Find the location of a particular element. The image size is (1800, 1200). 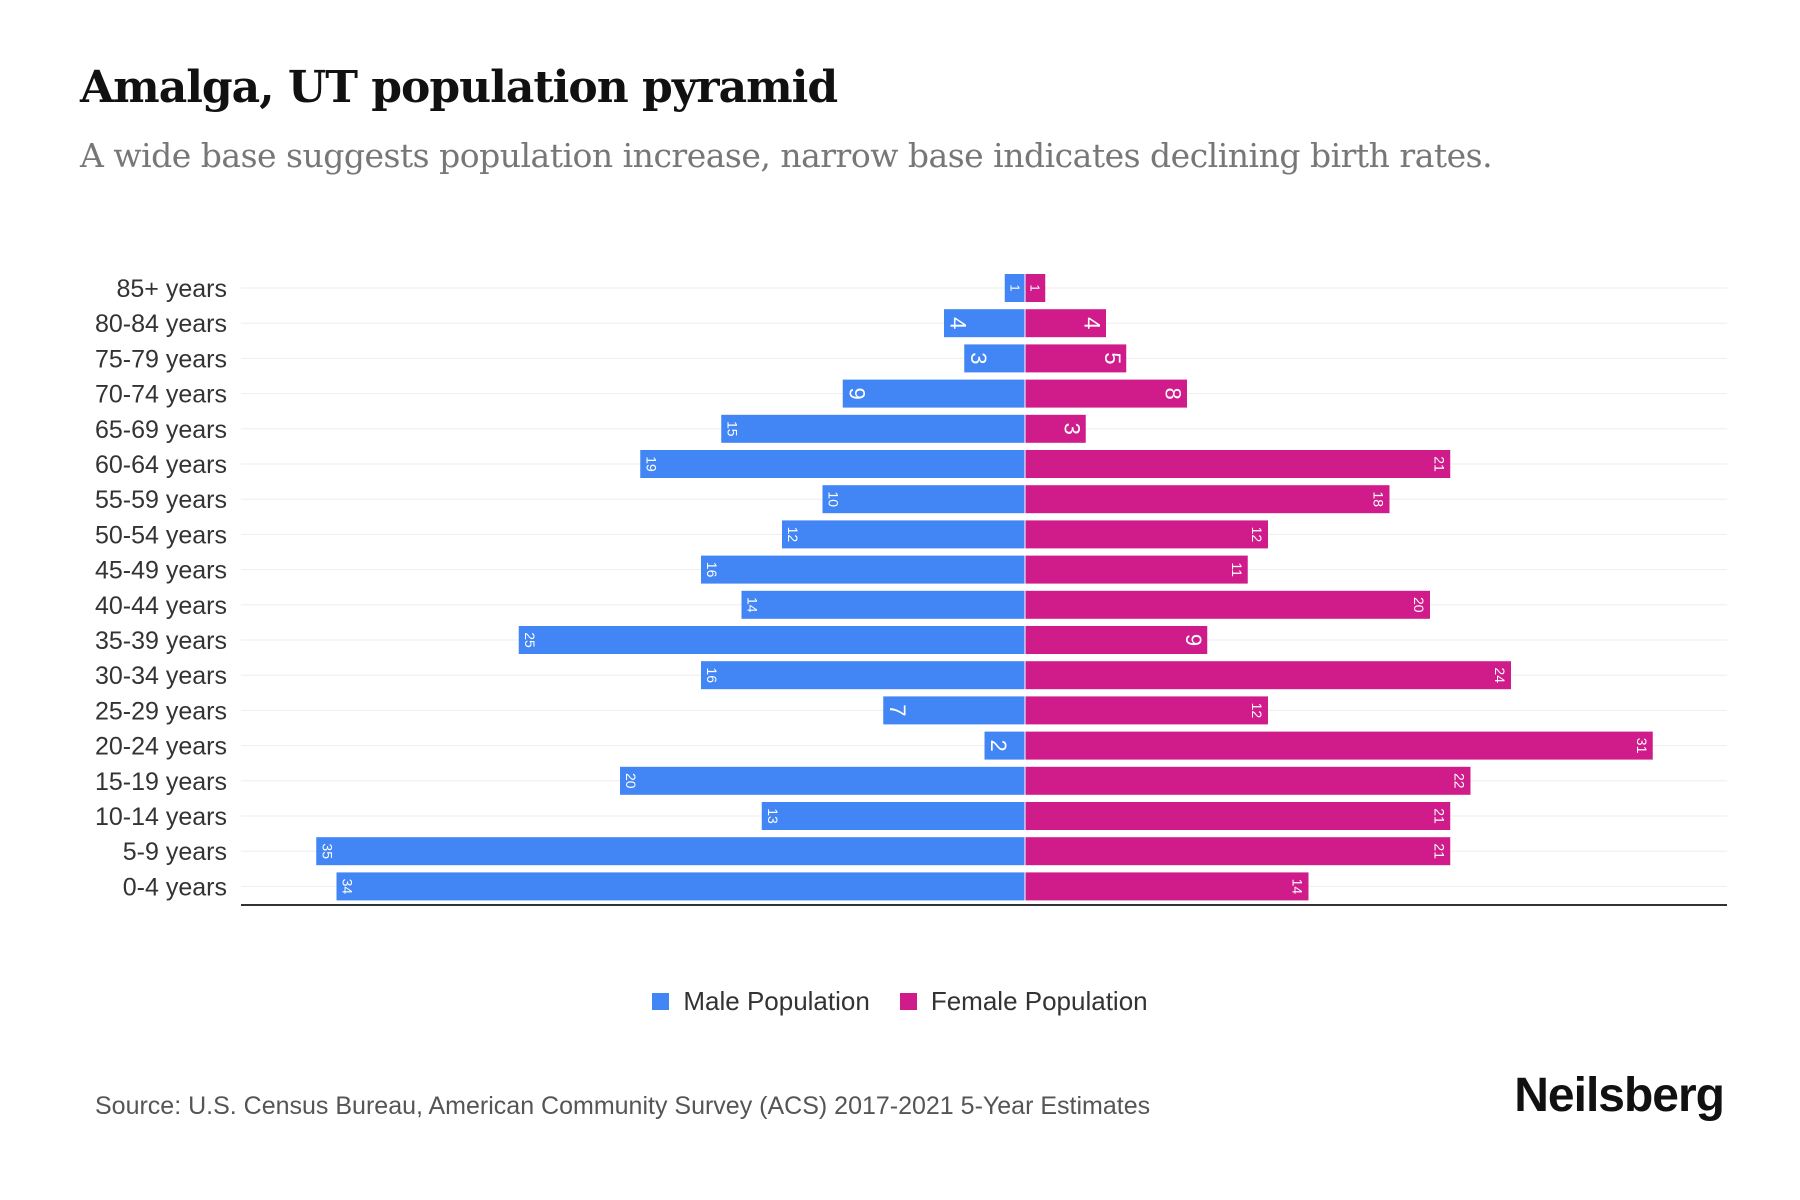

y-tick-label: 10-14 years is located at coordinates (161, 817).